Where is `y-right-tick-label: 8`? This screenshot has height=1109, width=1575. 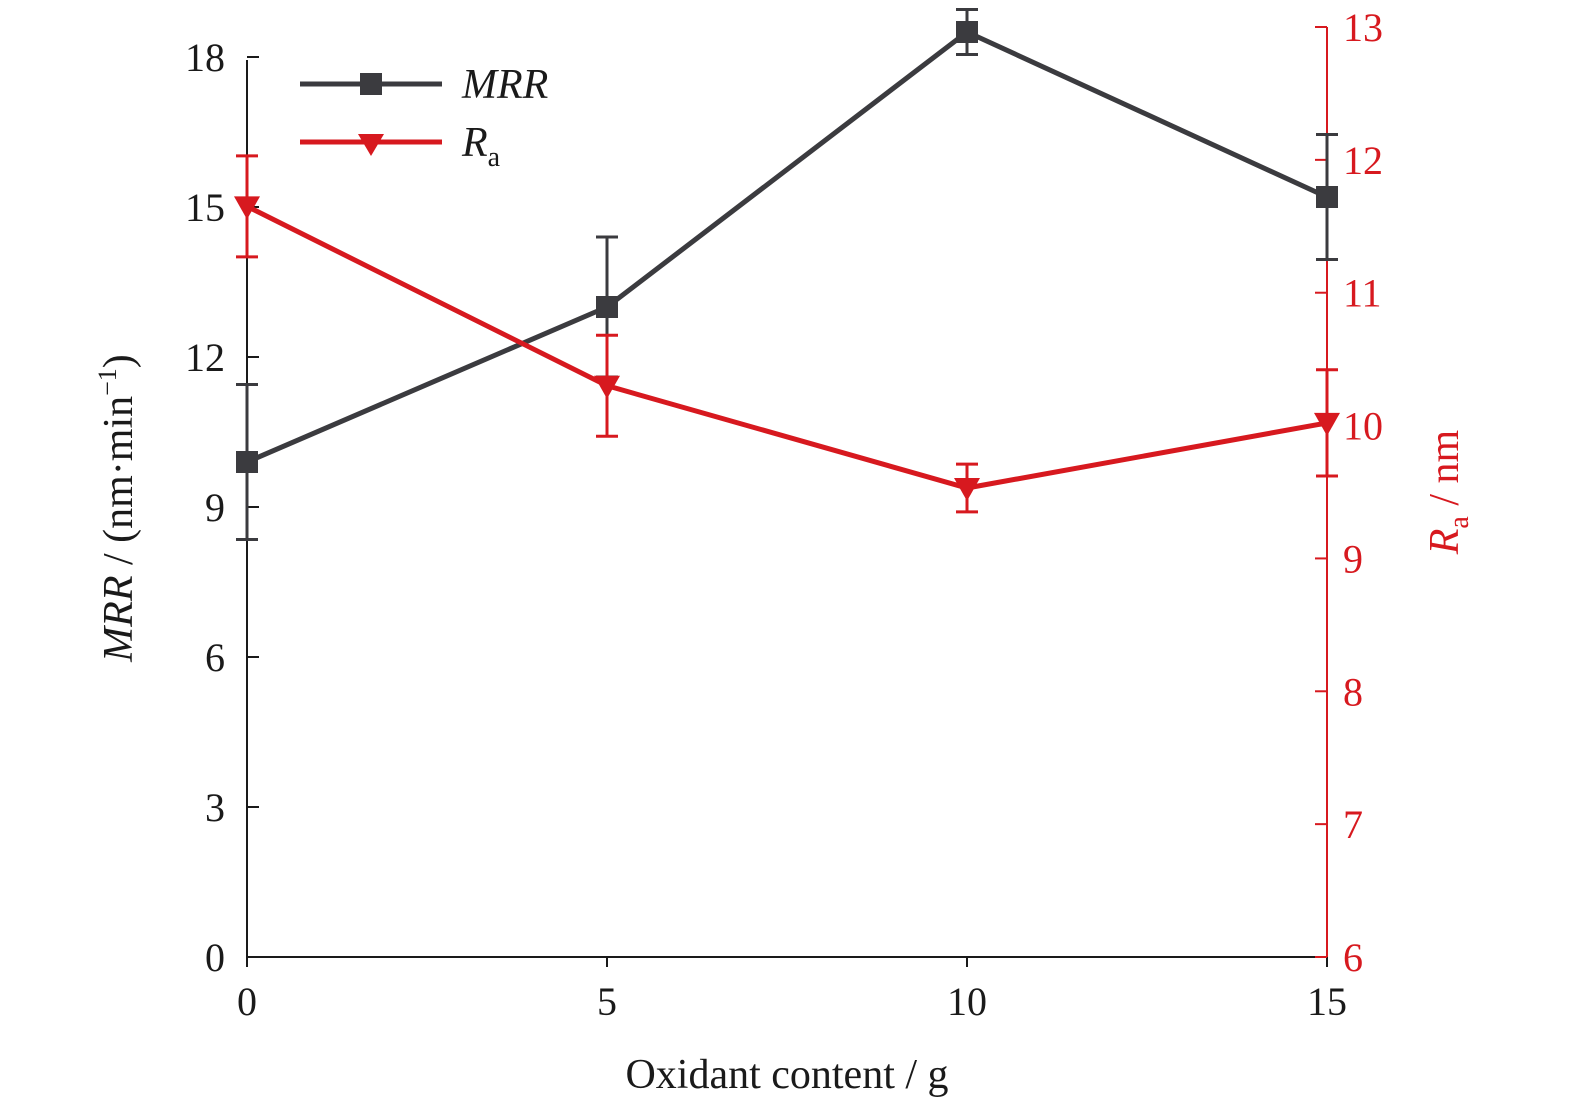
y-right-tick-label: 8 is located at coordinates (1353, 691).